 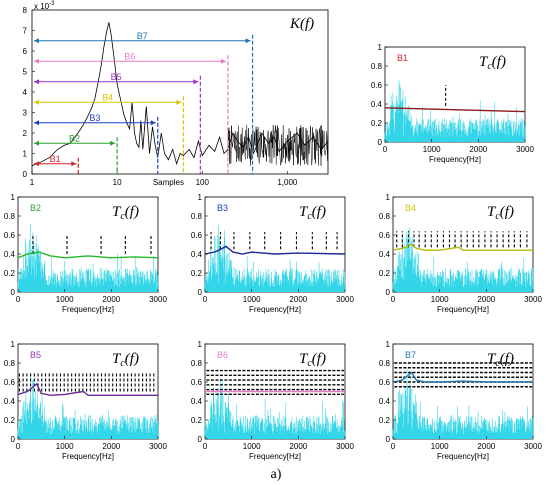 I want to click on kurtogram-y-tick-label: 3, so click(x=25, y=113).